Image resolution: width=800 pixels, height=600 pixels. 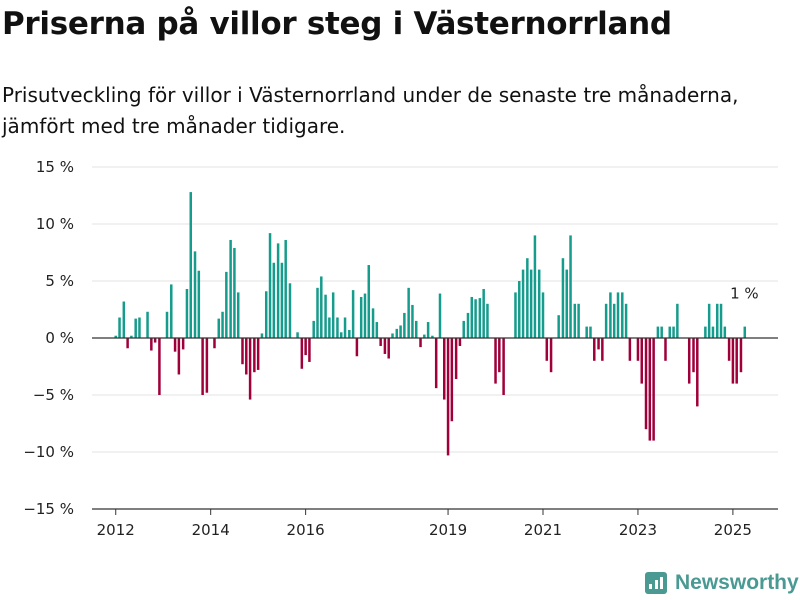 I want to click on annotation-label: 1 %, so click(x=744, y=294).